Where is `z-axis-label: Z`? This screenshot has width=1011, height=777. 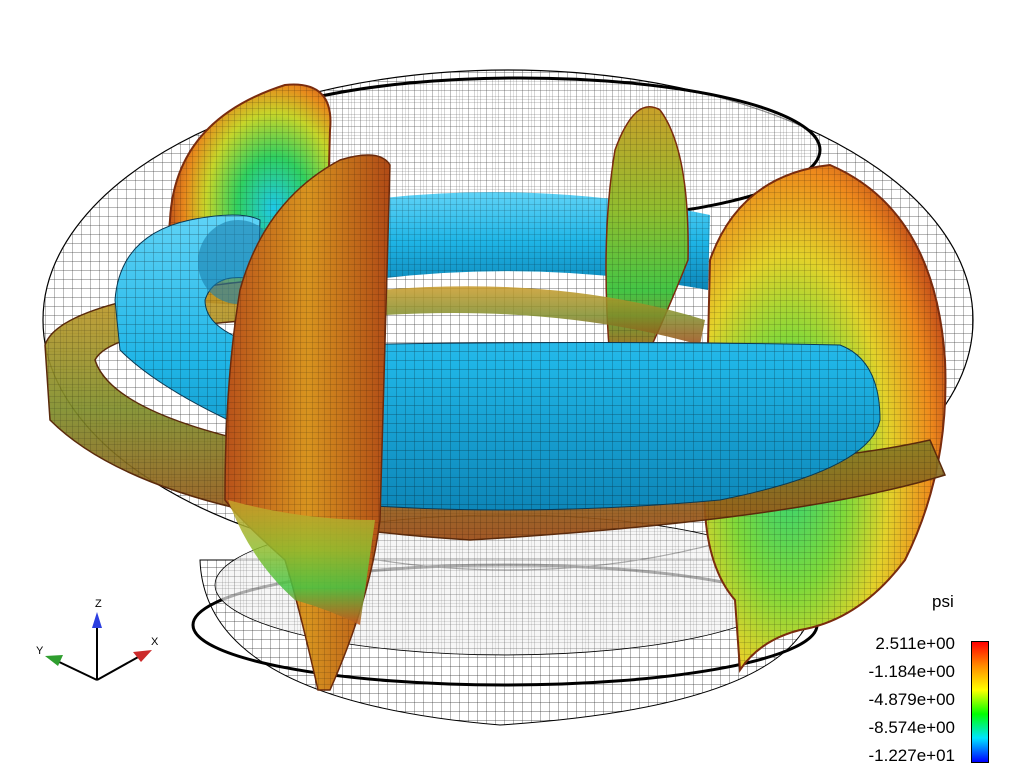
z-axis-label: Z is located at coordinates (98, 604).